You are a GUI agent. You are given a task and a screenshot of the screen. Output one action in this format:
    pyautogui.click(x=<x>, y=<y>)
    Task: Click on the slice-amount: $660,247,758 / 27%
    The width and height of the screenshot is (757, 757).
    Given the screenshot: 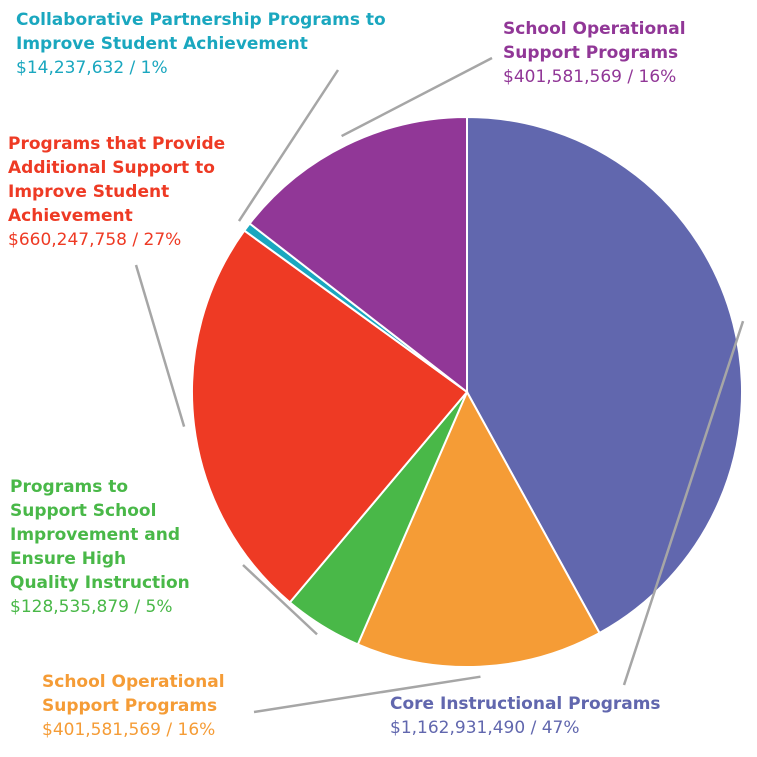 What is the action you would take?
    pyautogui.click(x=95, y=240)
    